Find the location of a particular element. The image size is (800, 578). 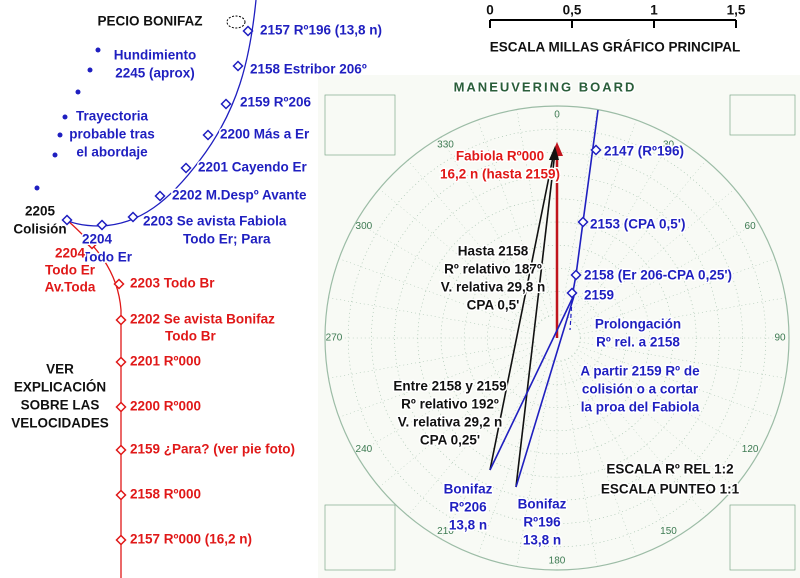

fabiola-event: 2204 is located at coordinates (70, 253).